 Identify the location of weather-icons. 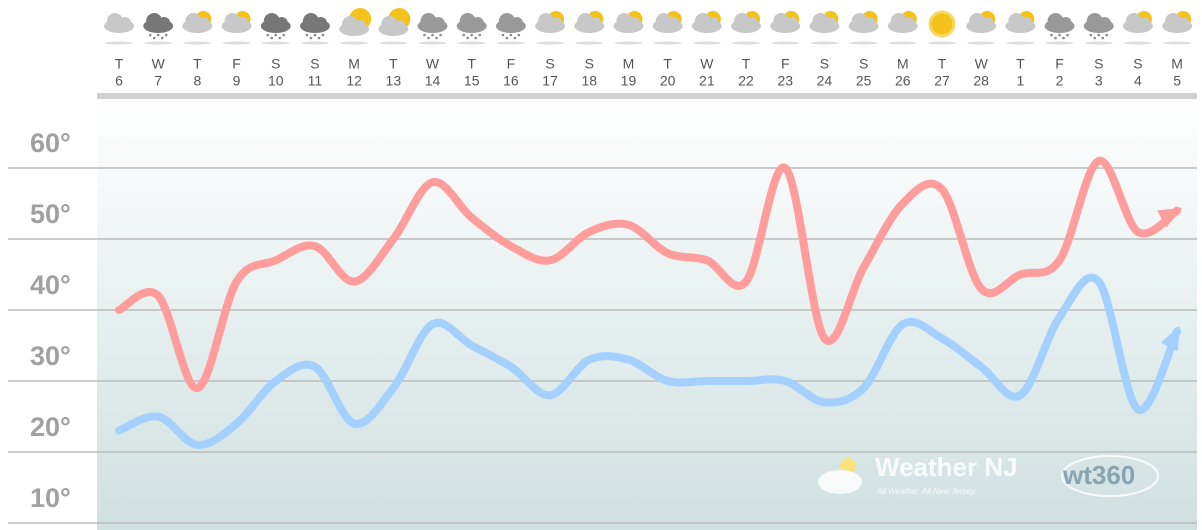
(648, 26).